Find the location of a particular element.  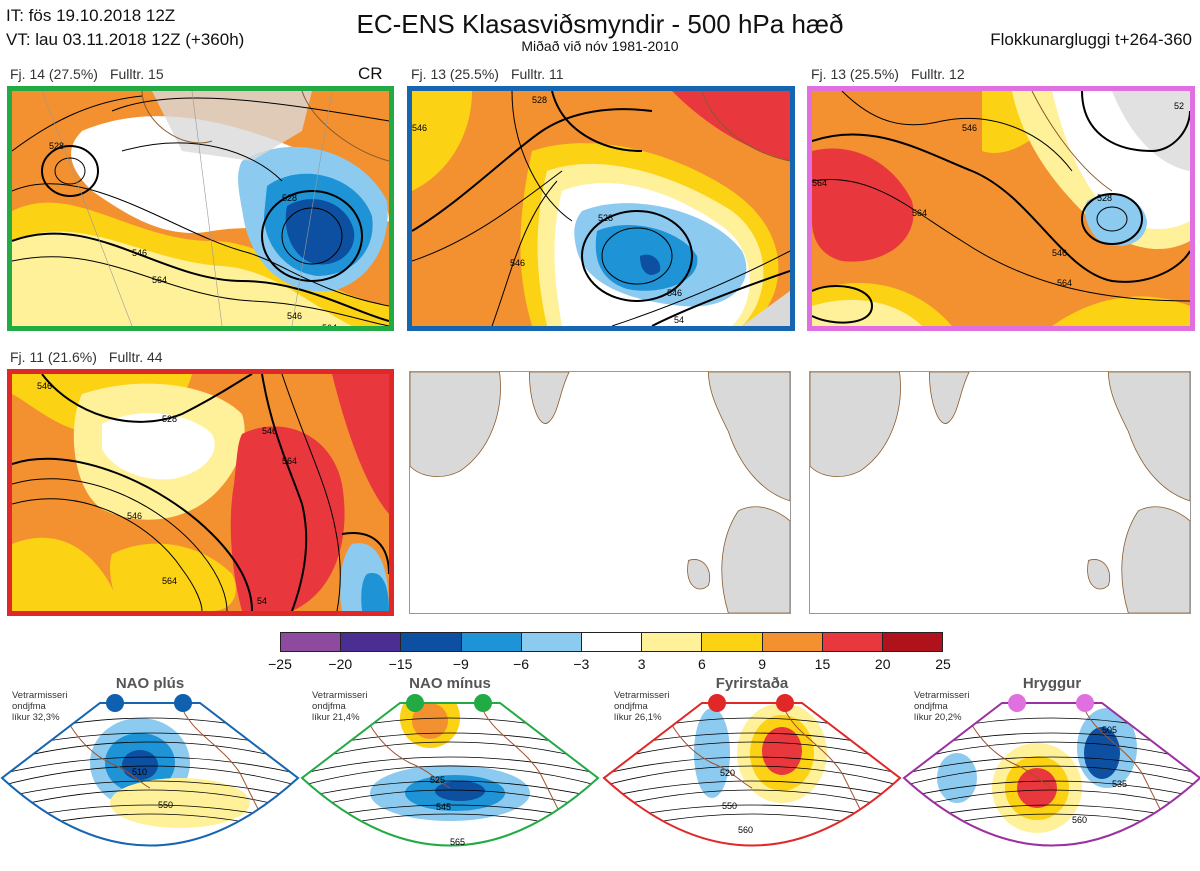

cluster-map-2: 546 528 528 546 546 54 is located at coordinates (601, 208).